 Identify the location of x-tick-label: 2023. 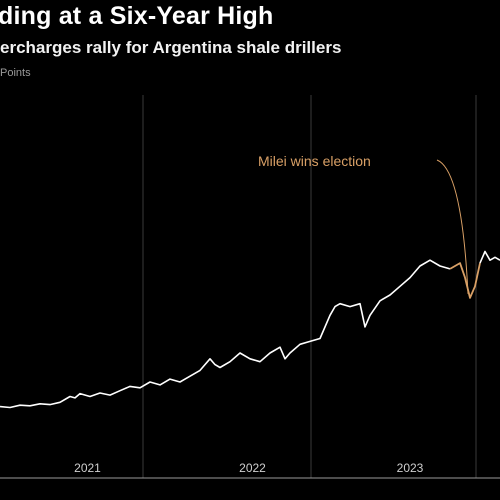
(410, 468).